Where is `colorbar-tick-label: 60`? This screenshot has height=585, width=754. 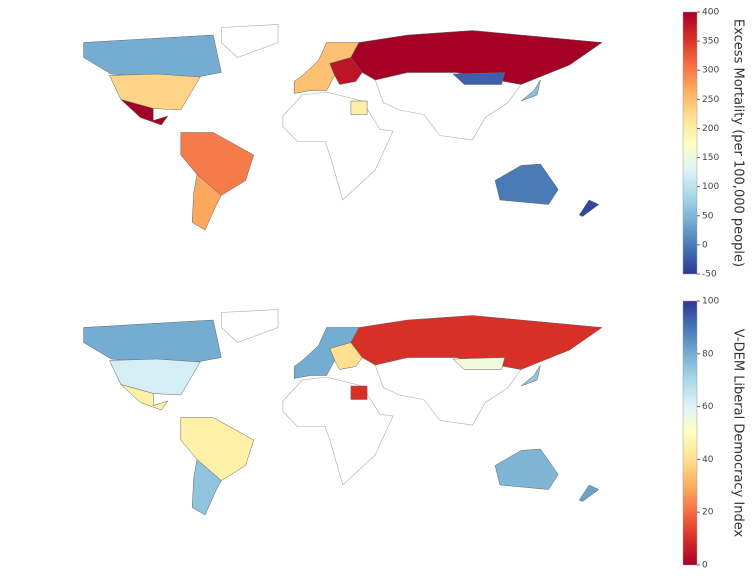 colorbar-tick-label: 60 is located at coordinates (708, 407).